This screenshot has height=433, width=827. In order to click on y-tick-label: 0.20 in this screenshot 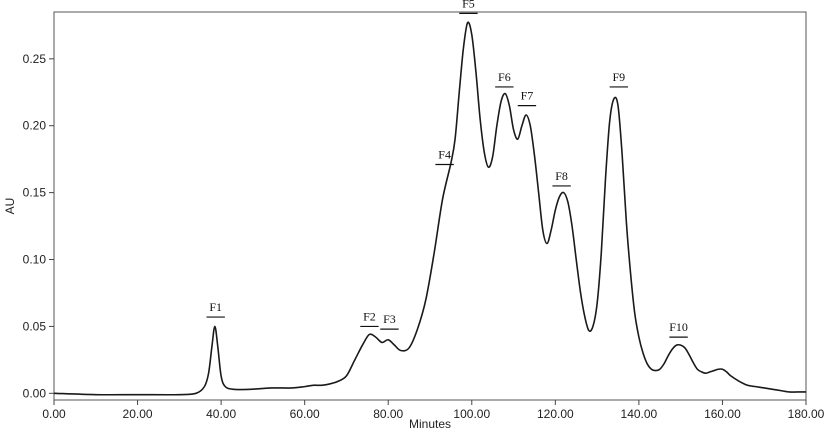, I will do `click(35, 126)`.